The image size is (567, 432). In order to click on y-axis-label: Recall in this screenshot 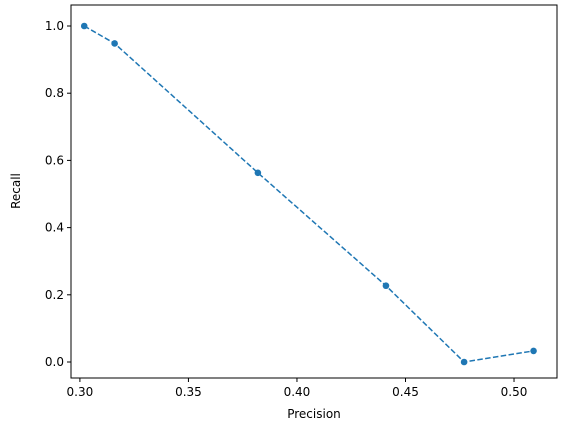, I will do `click(16, 191)`.